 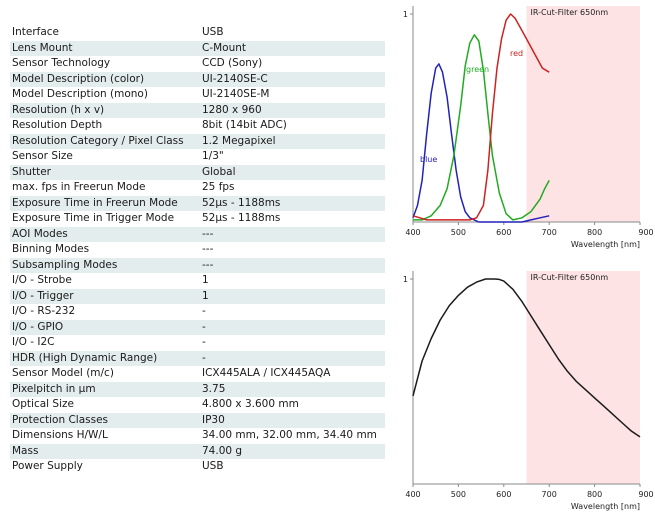 I want to click on spec-row: I/O - RS-232 -, so click(x=197, y=312).